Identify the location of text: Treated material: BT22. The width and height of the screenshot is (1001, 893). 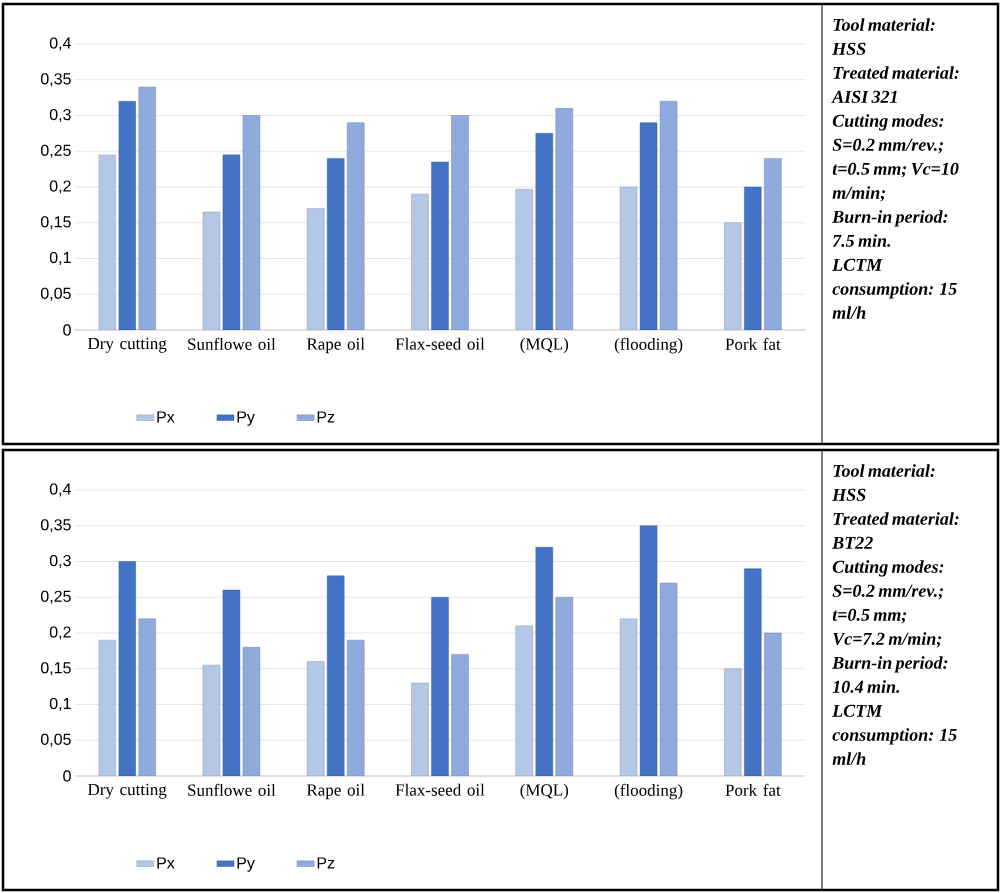
(895, 530).